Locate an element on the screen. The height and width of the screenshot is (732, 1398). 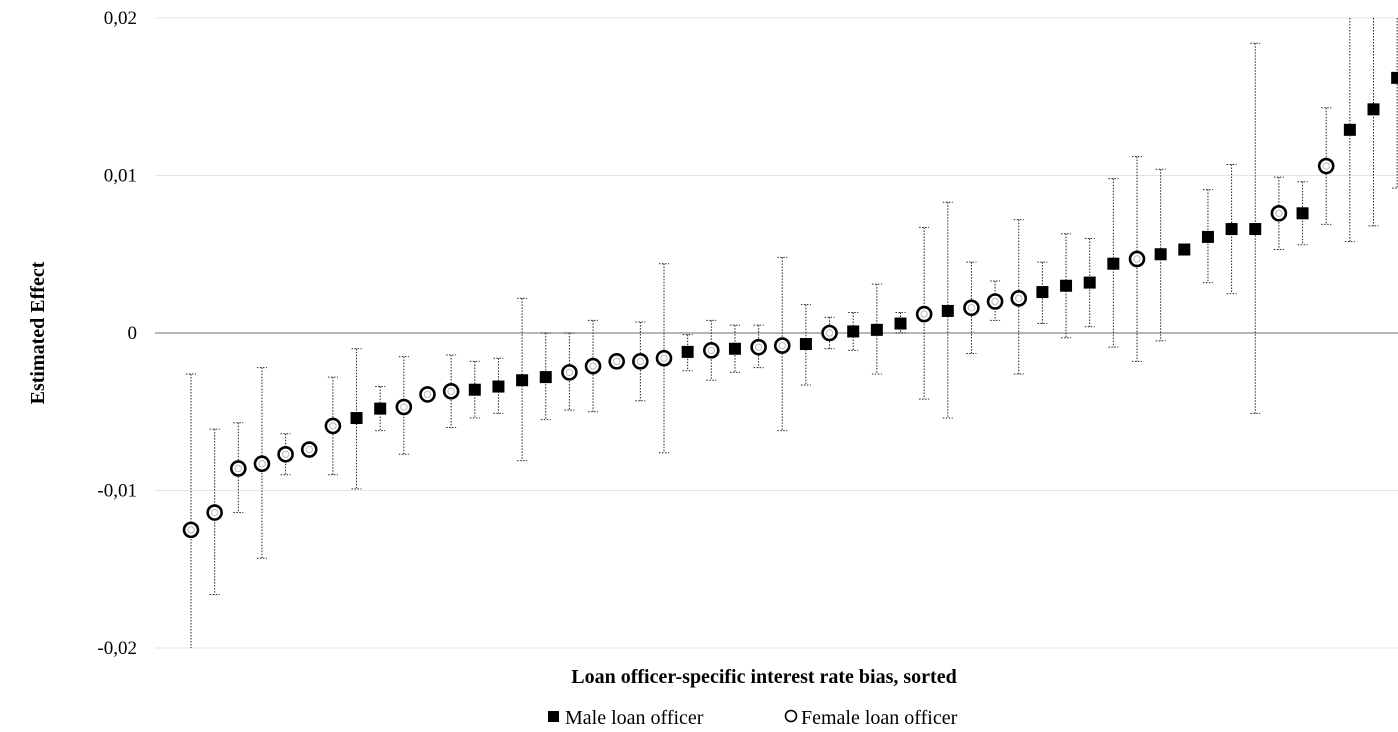
y-tick-label: -0,01 is located at coordinates (117, 491).